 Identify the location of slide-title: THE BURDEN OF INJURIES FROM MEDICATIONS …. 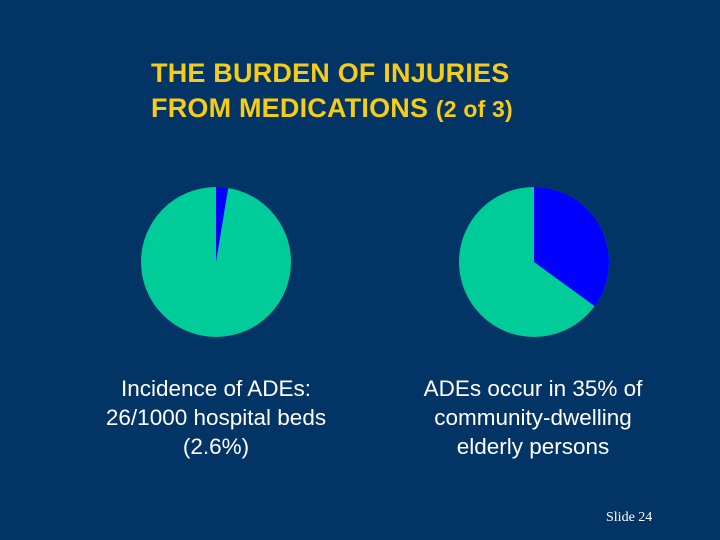
(332, 91).